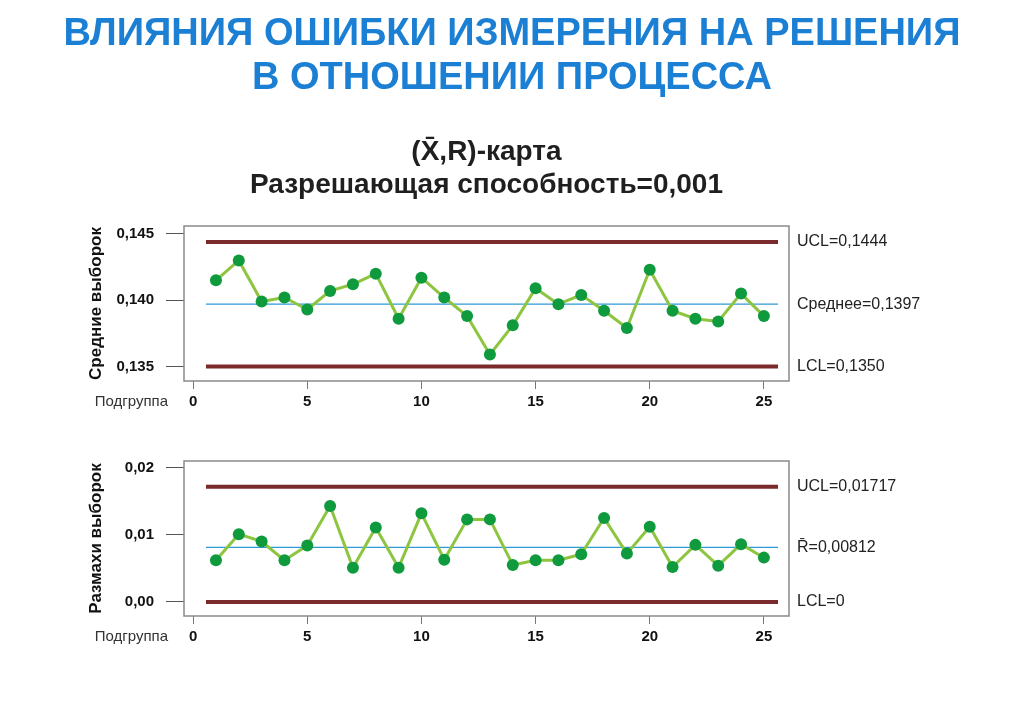 The width and height of the screenshot is (1024, 724). Describe the element at coordinates (135, 233) in the screenshot. I see `y-tick-label: 0,145` at that location.